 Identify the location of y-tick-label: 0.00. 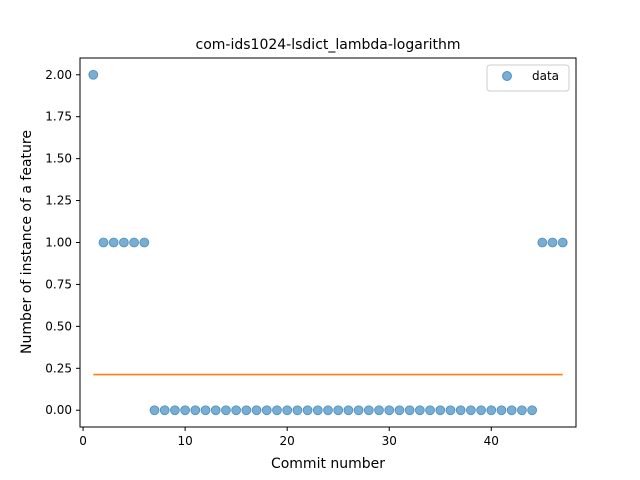
(58, 410).